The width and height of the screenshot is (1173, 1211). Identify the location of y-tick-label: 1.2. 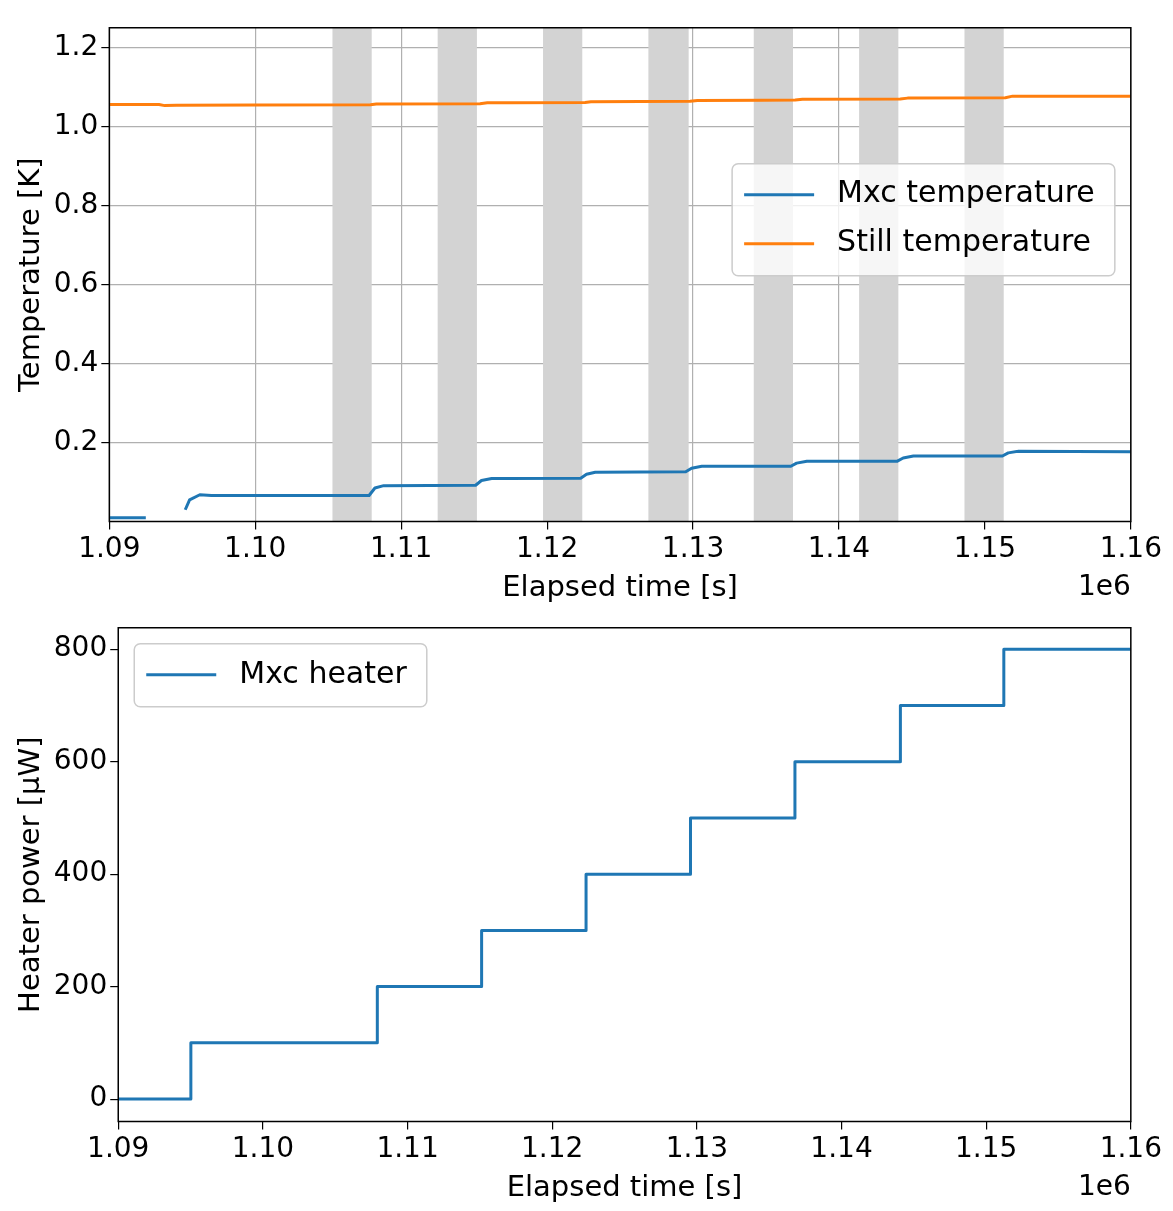
(76, 45).